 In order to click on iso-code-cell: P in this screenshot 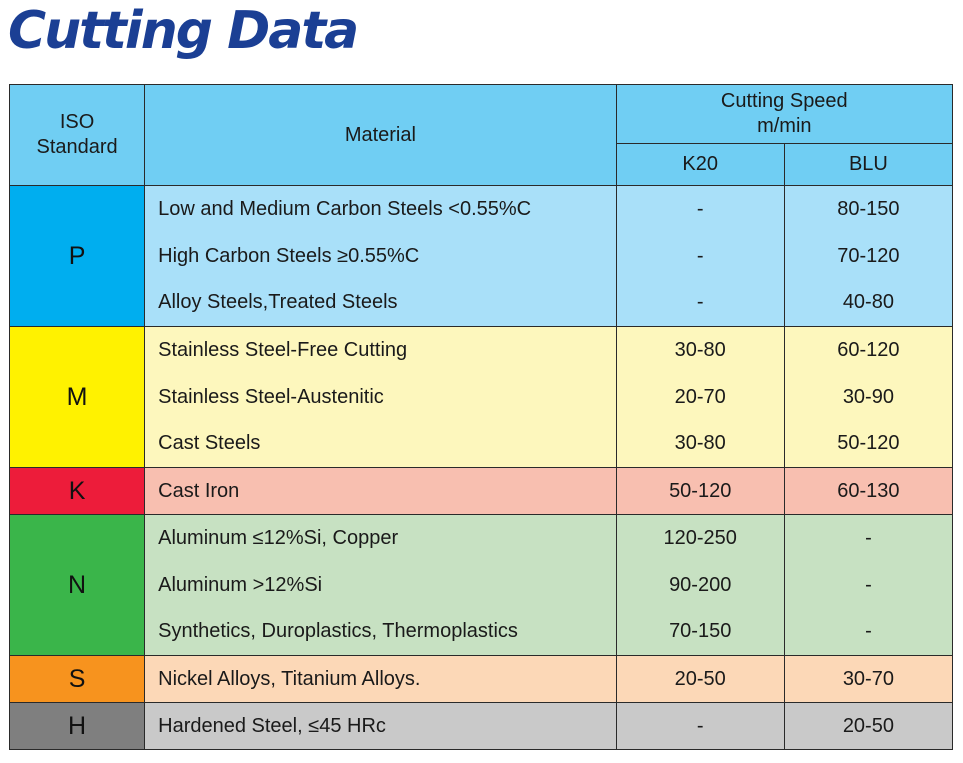, I will do `click(77, 256)`.